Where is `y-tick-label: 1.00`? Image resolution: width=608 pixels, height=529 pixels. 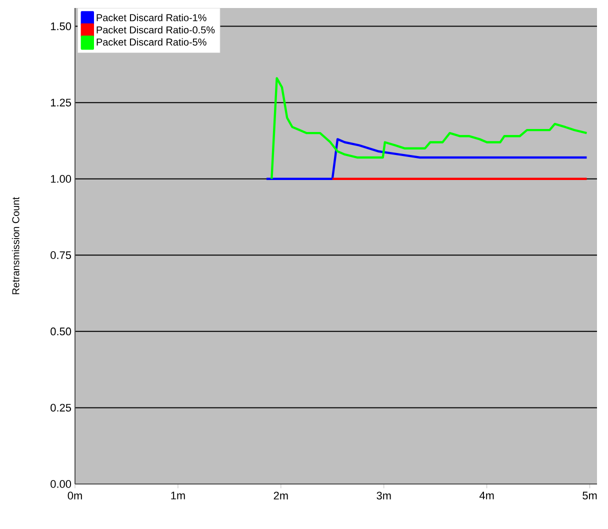 y-tick-label: 1.00 is located at coordinates (61, 178).